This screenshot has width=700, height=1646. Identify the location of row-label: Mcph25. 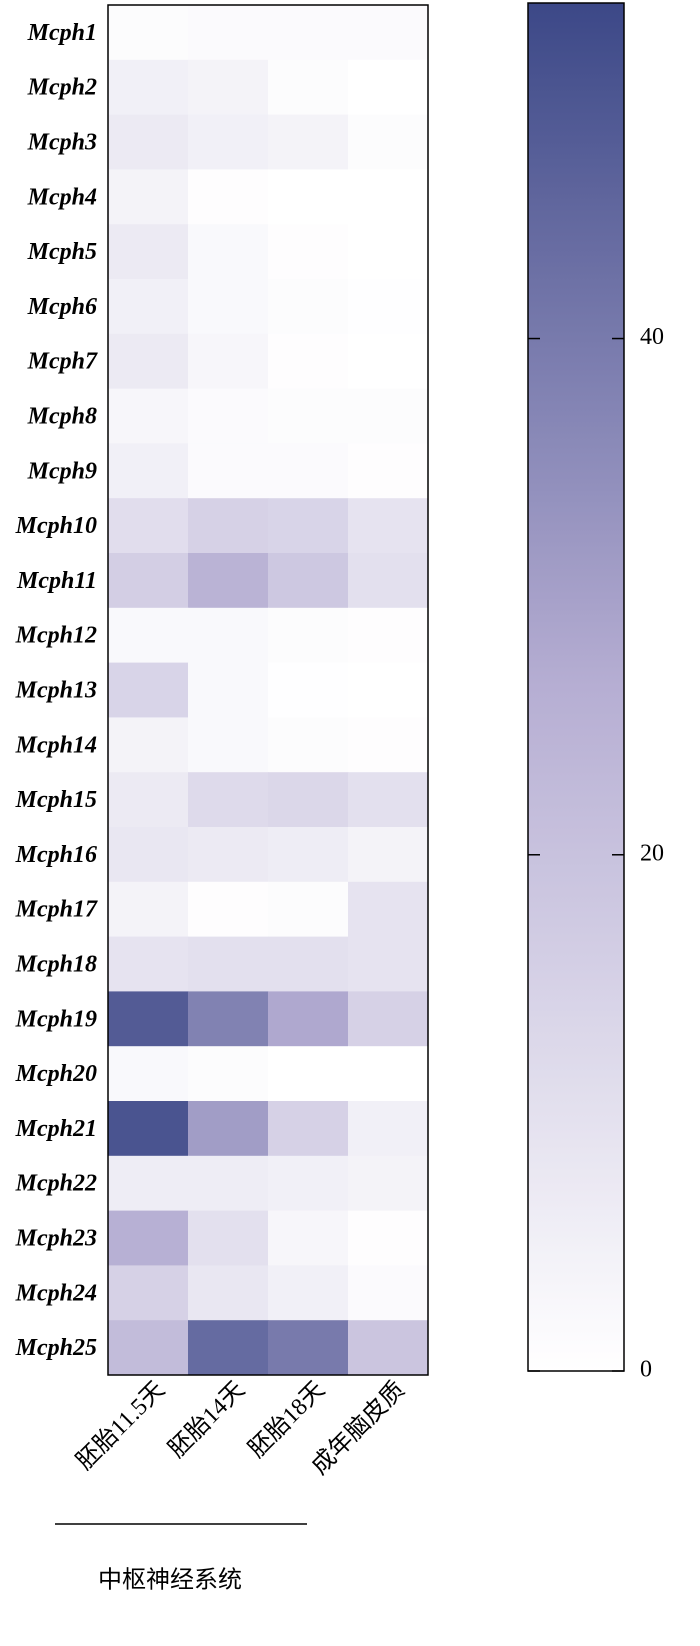
(56, 1348).